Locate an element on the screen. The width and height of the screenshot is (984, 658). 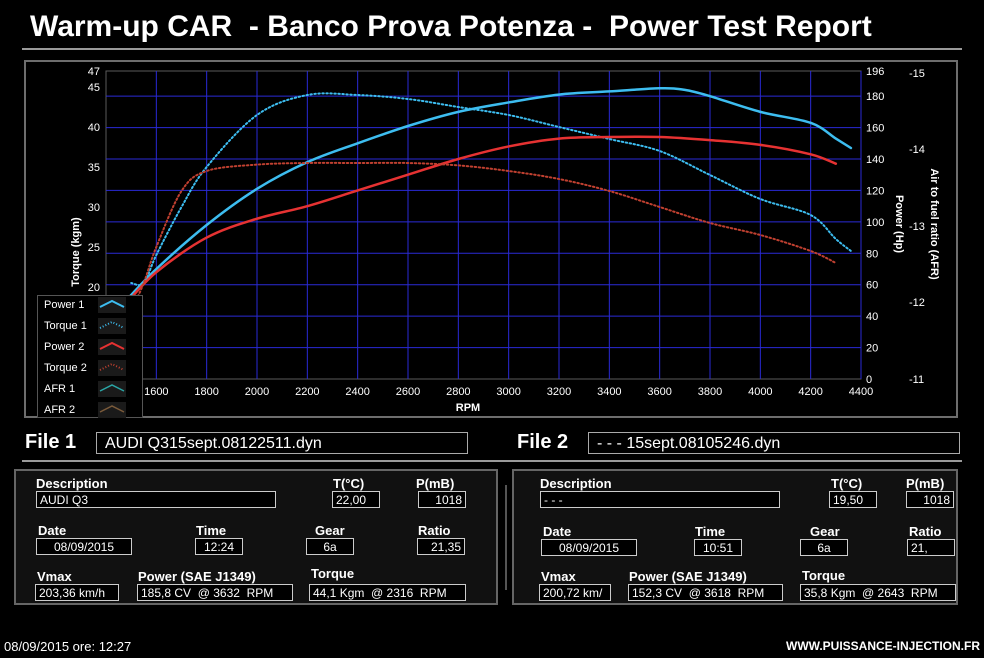
file2-ratio-label: Ratio is located at coordinates (925, 531).